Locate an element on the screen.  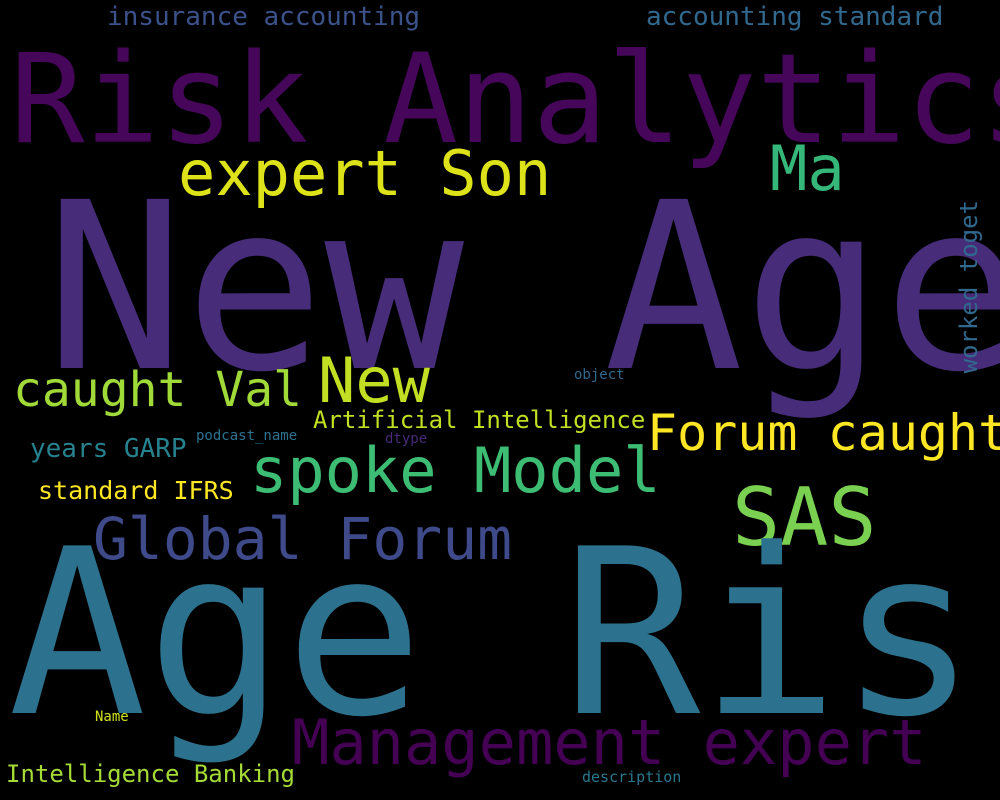
word: caught Val is located at coordinates (157, 390).